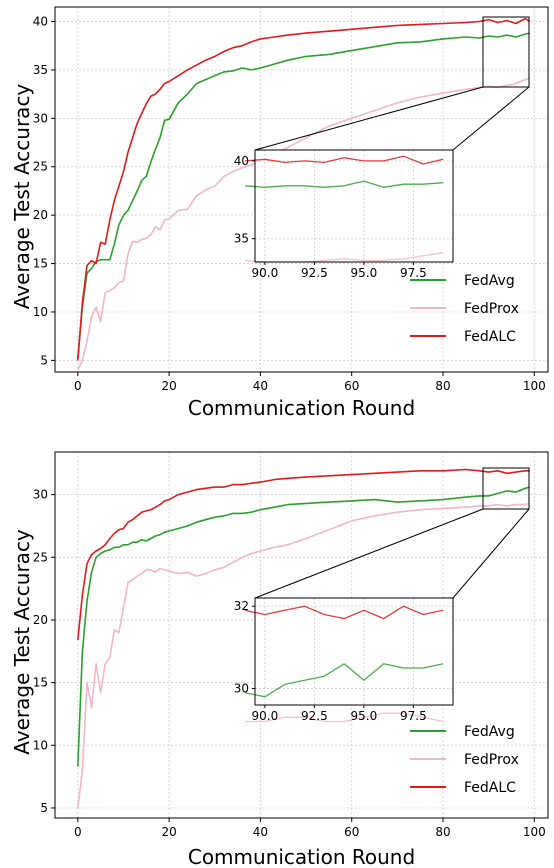 The height and width of the screenshot is (868, 554). Describe the element at coordinates (344, 717) in the screenshot. I see `inset-series-line-fedprox` at that location.